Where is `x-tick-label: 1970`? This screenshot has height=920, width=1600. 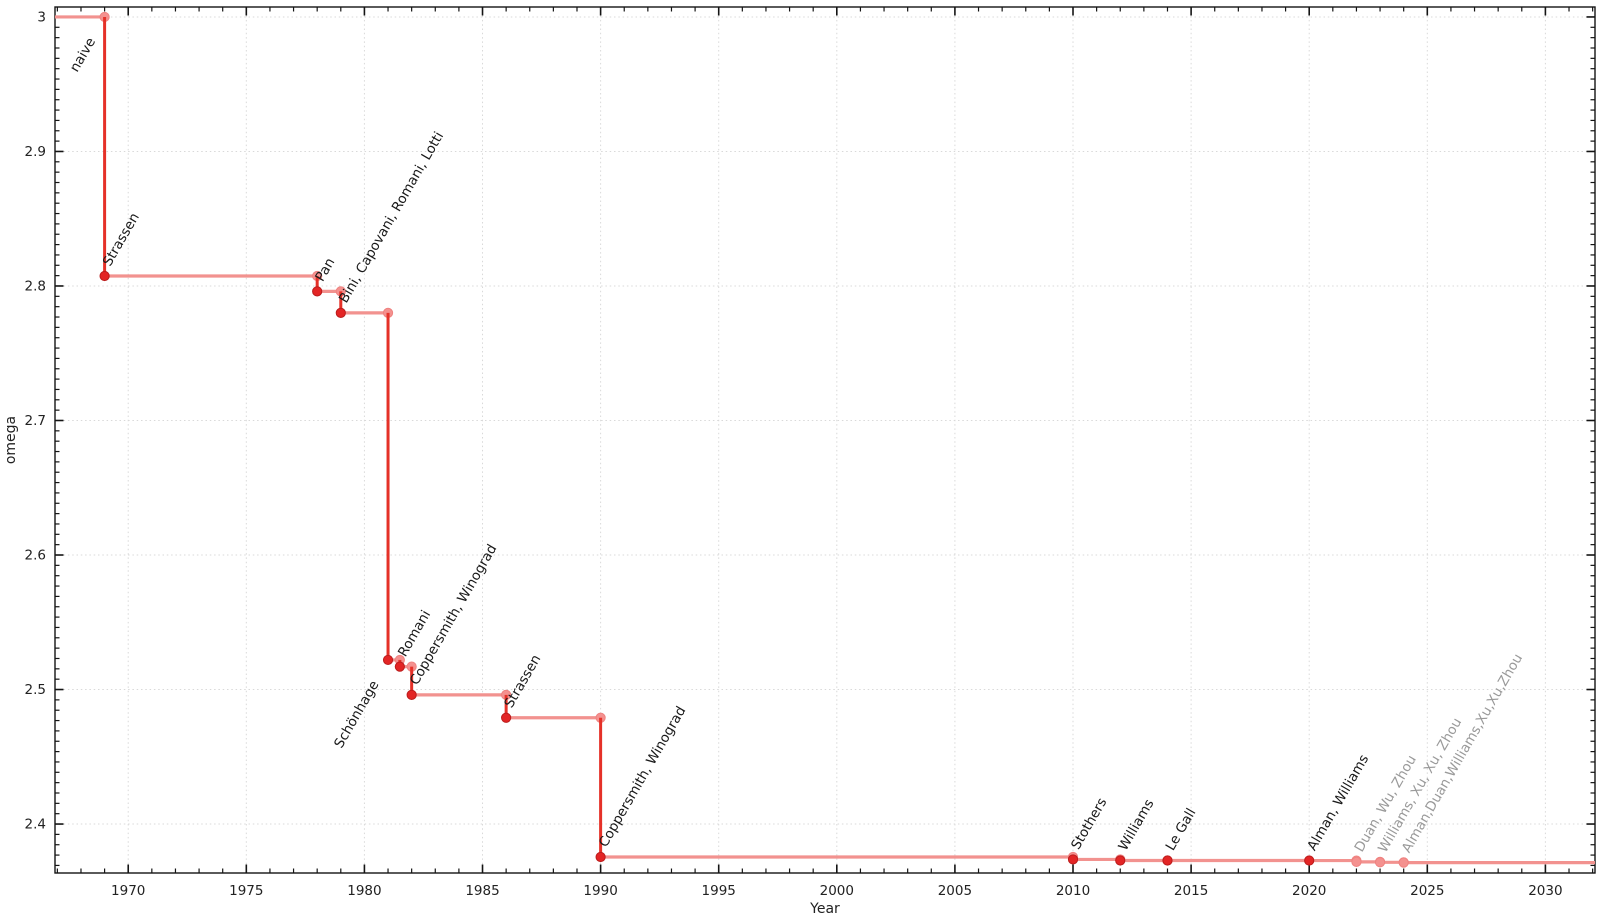 x-tick-label: 1970 is located at coordinates (128, 891).